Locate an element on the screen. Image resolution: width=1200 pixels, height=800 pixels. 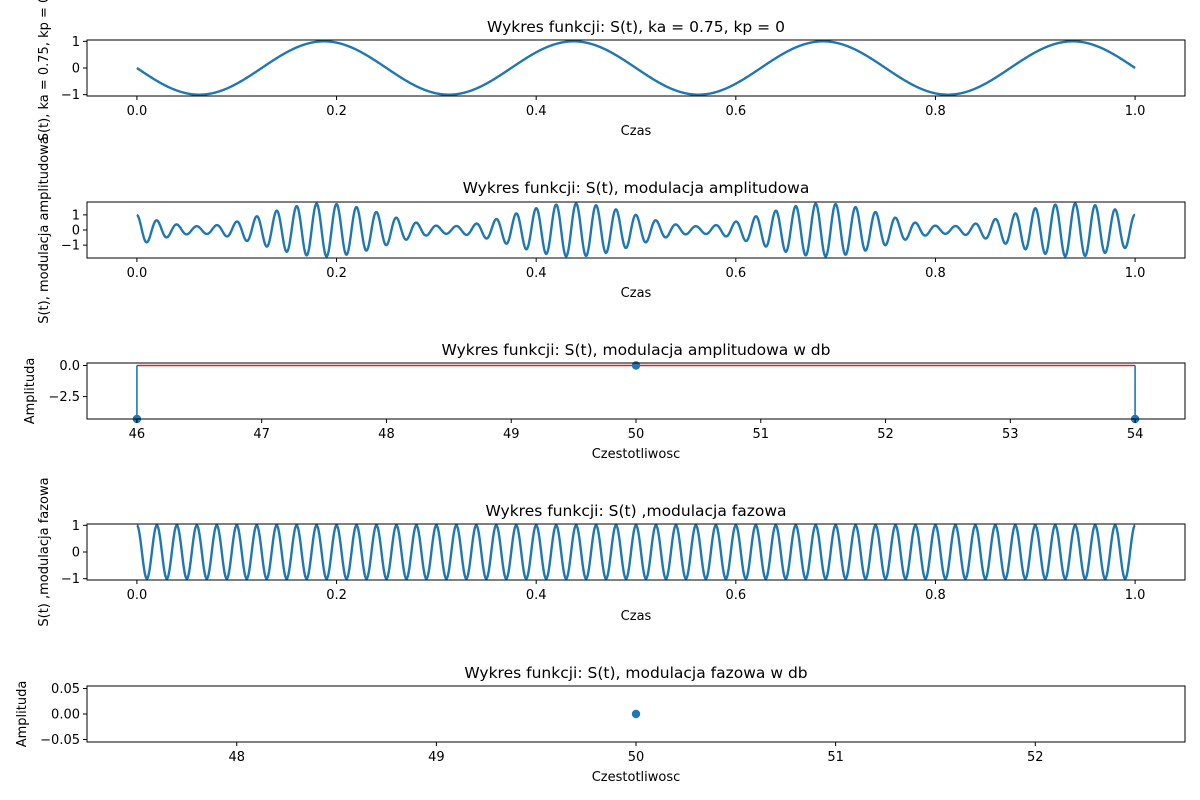
y-tick-label: −2.5 is located at coordinates (64, 397).